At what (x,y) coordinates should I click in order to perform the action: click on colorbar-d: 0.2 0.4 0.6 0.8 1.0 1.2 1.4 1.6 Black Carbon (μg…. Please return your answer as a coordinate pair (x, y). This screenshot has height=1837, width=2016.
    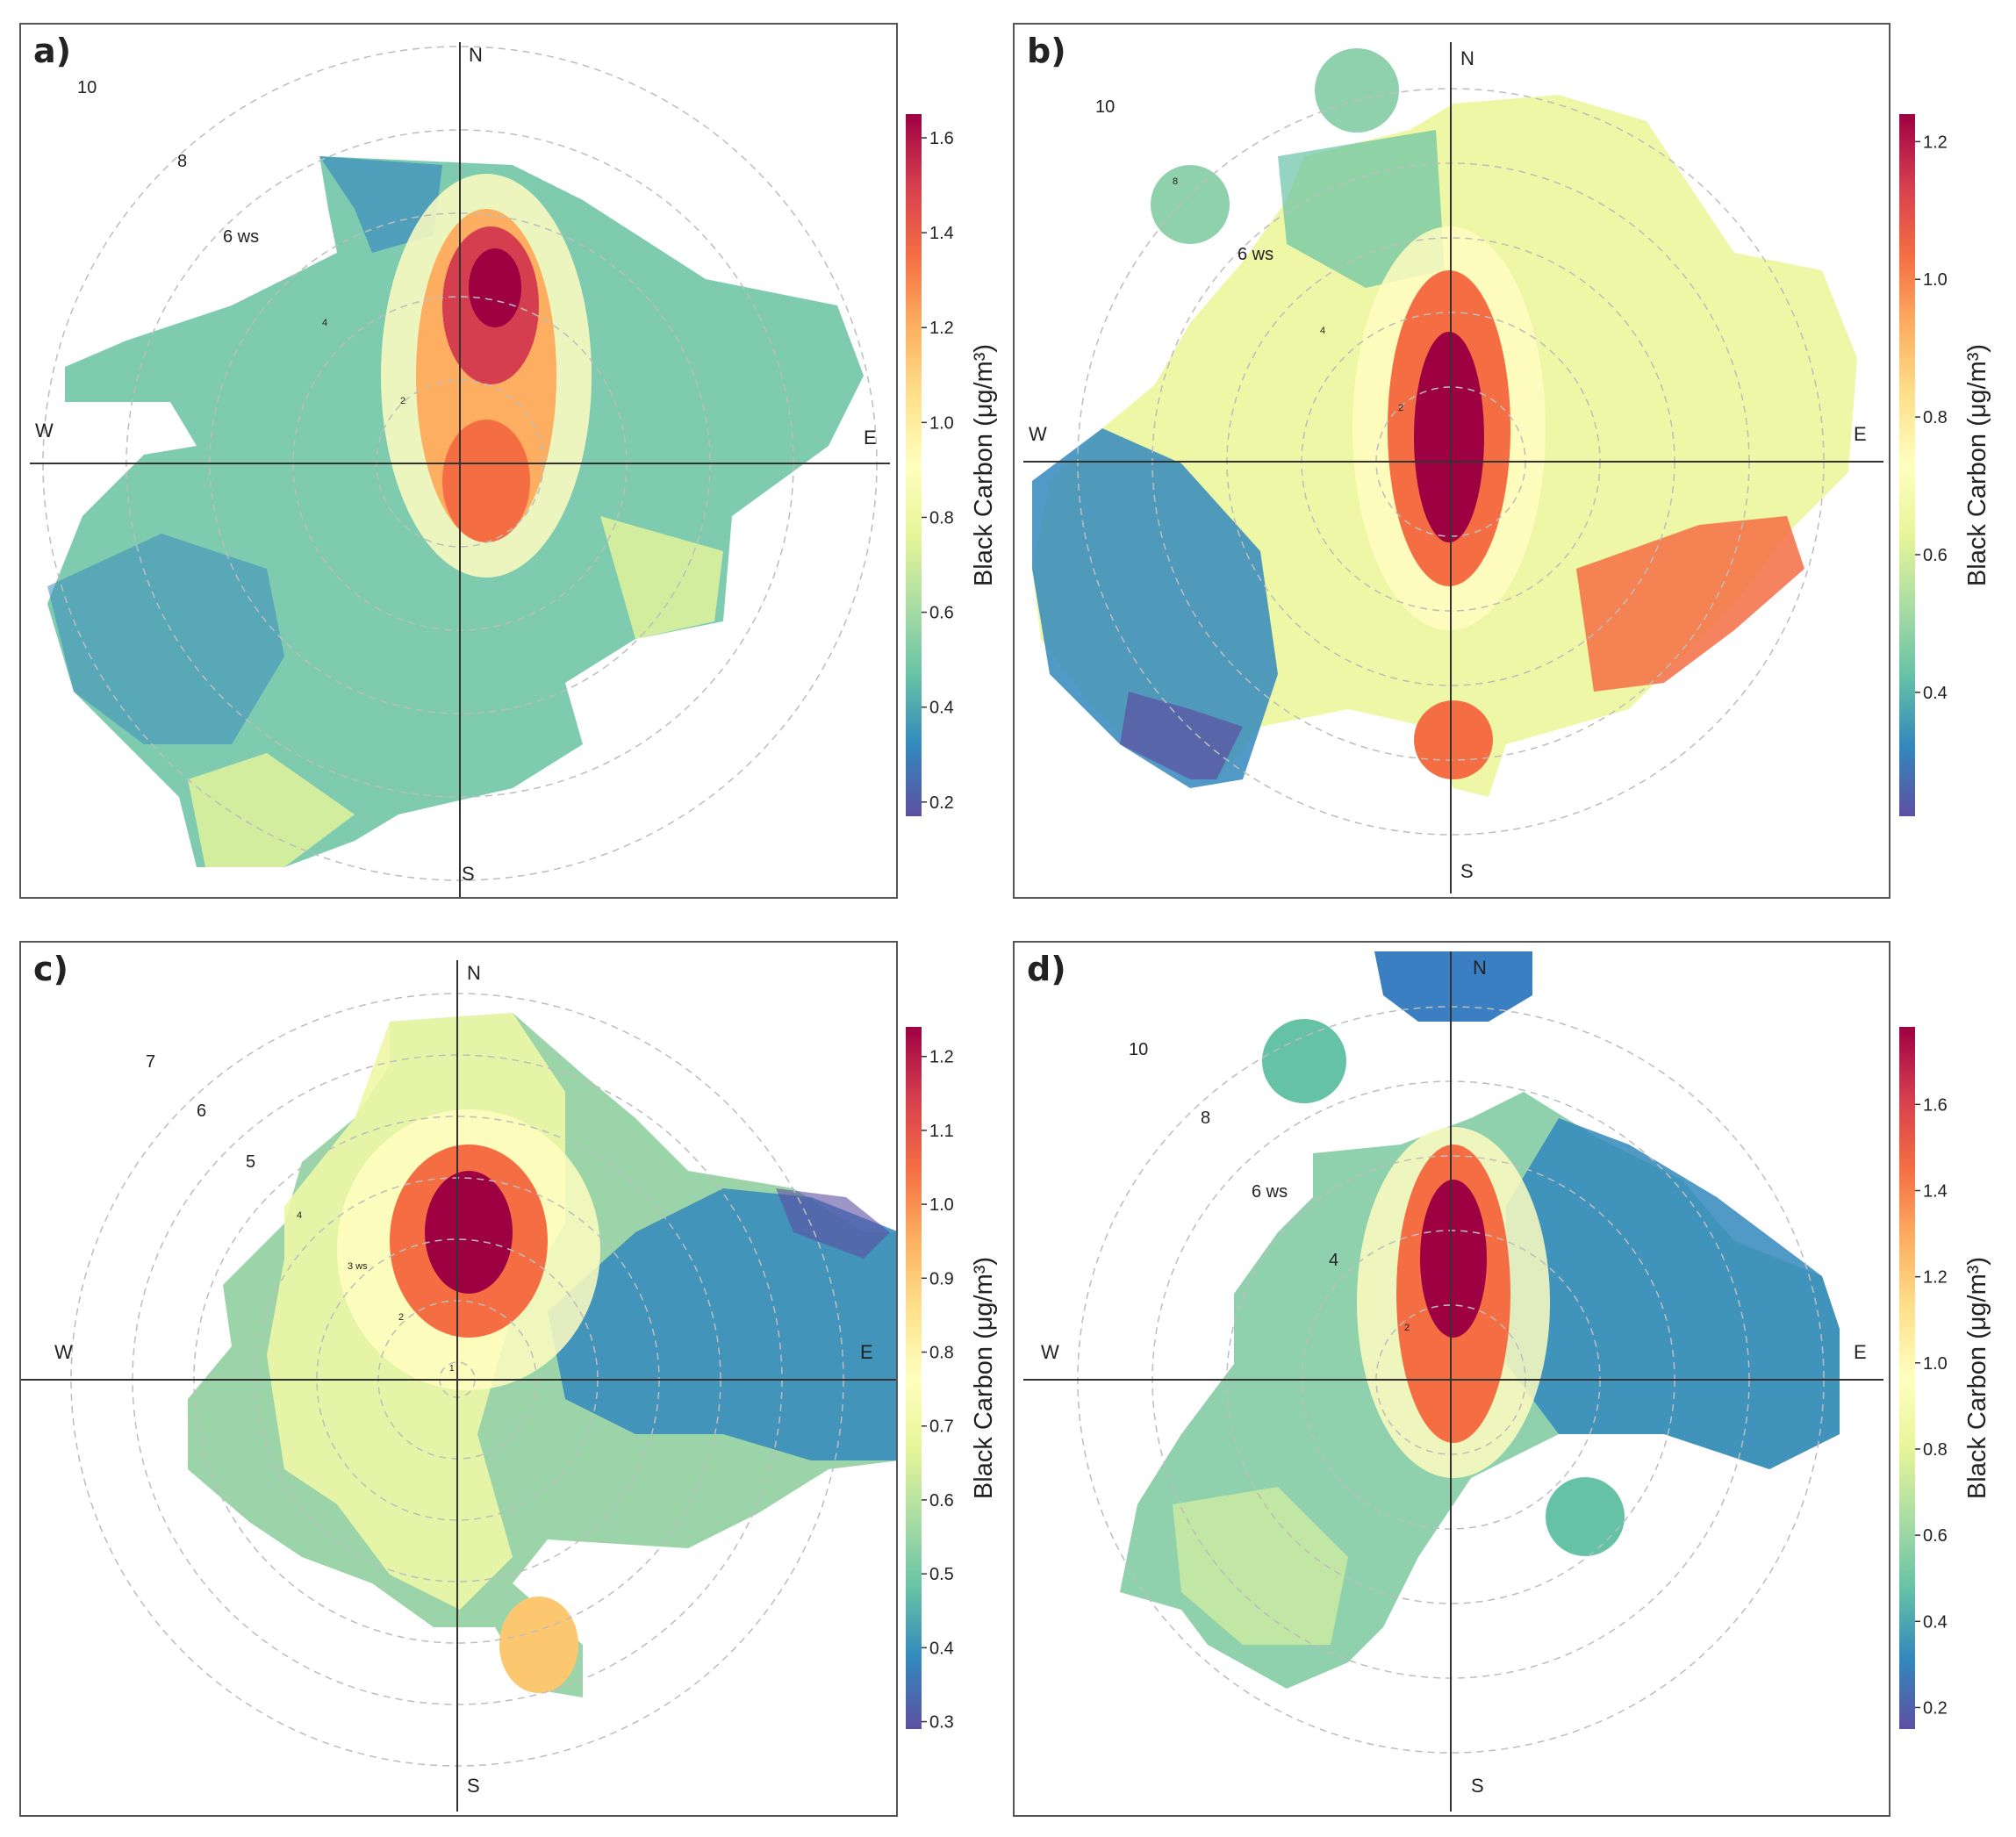
    Looking at the image, I should click on (1945, 1378).